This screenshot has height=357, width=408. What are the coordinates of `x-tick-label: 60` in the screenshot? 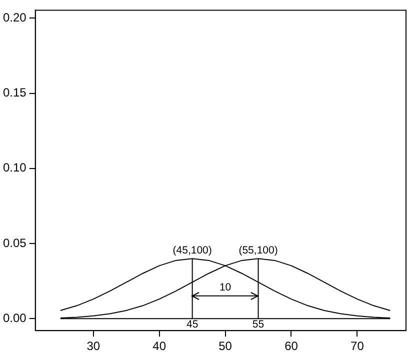 It's located at (291, 346).